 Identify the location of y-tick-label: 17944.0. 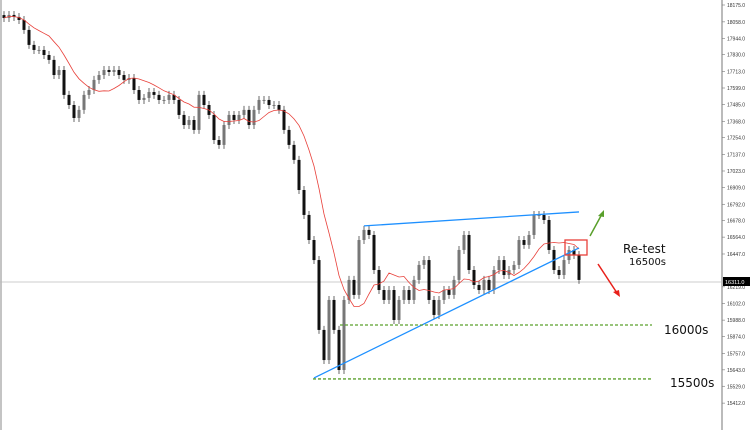
(736, 39).